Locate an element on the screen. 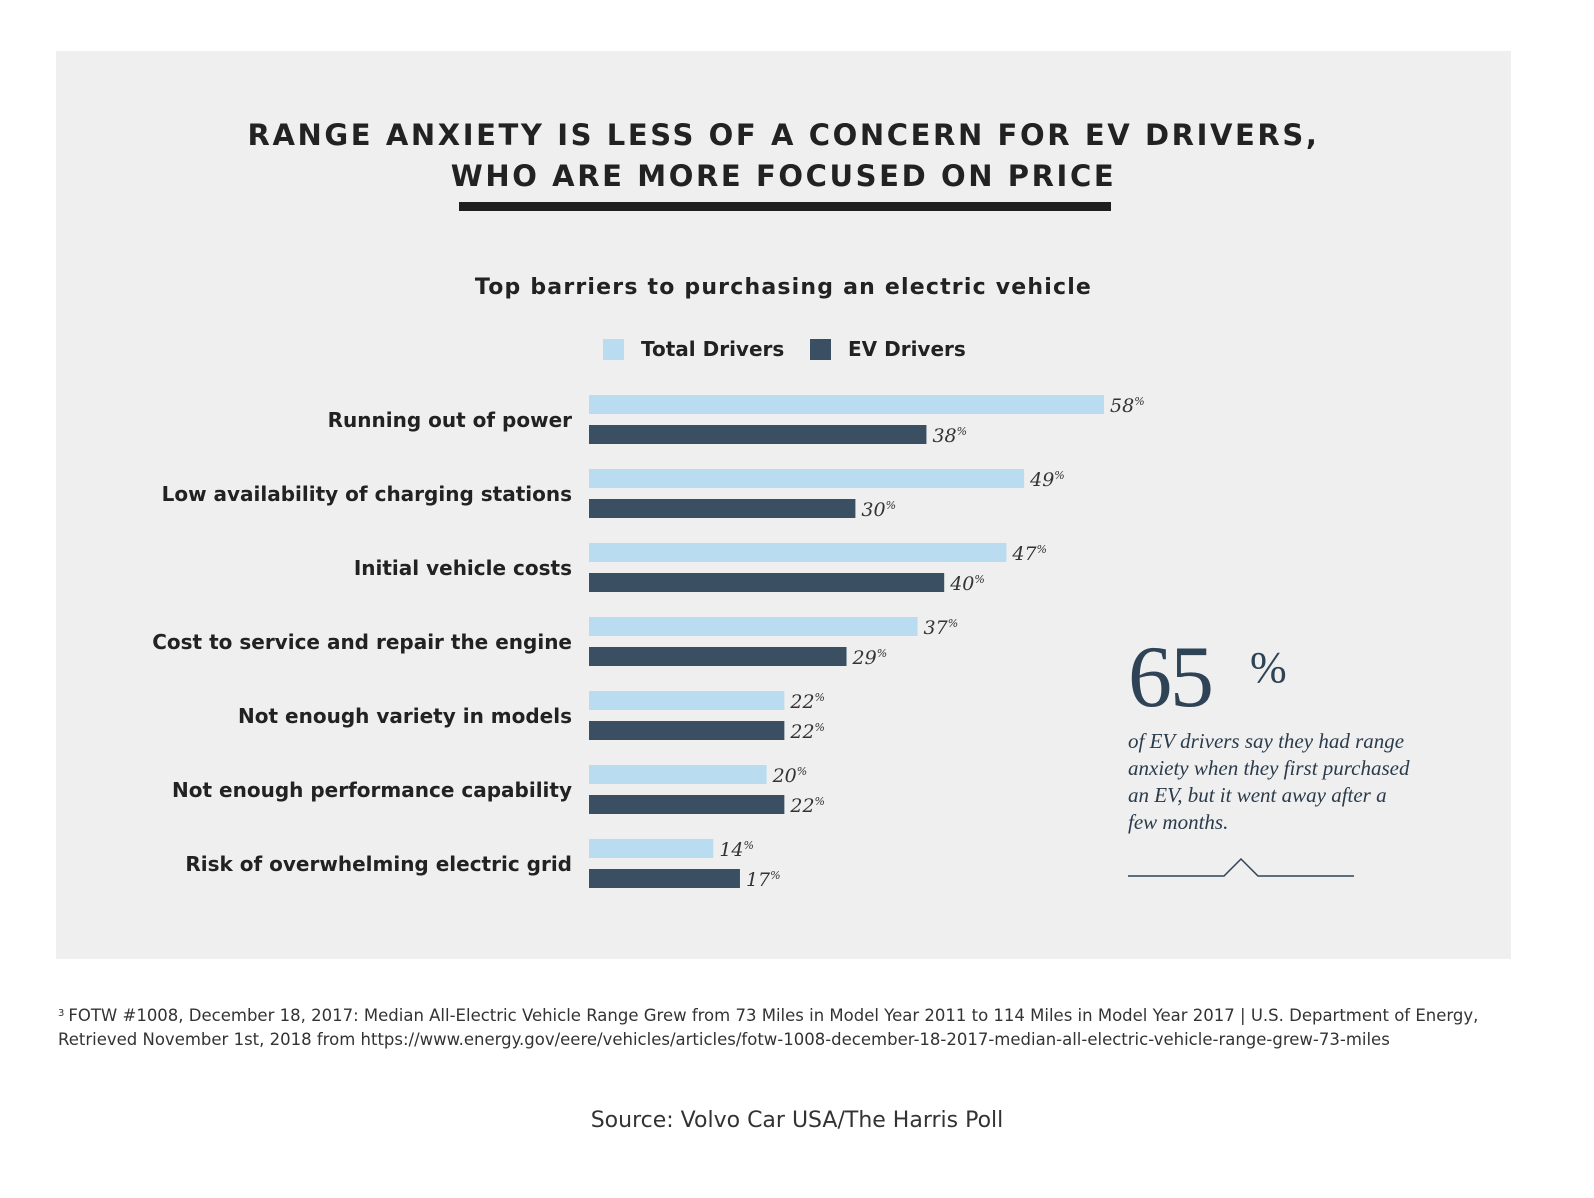  category-label-not-enough-variety-in-models: Not enough variety in models is located at coordinates (405, 716).